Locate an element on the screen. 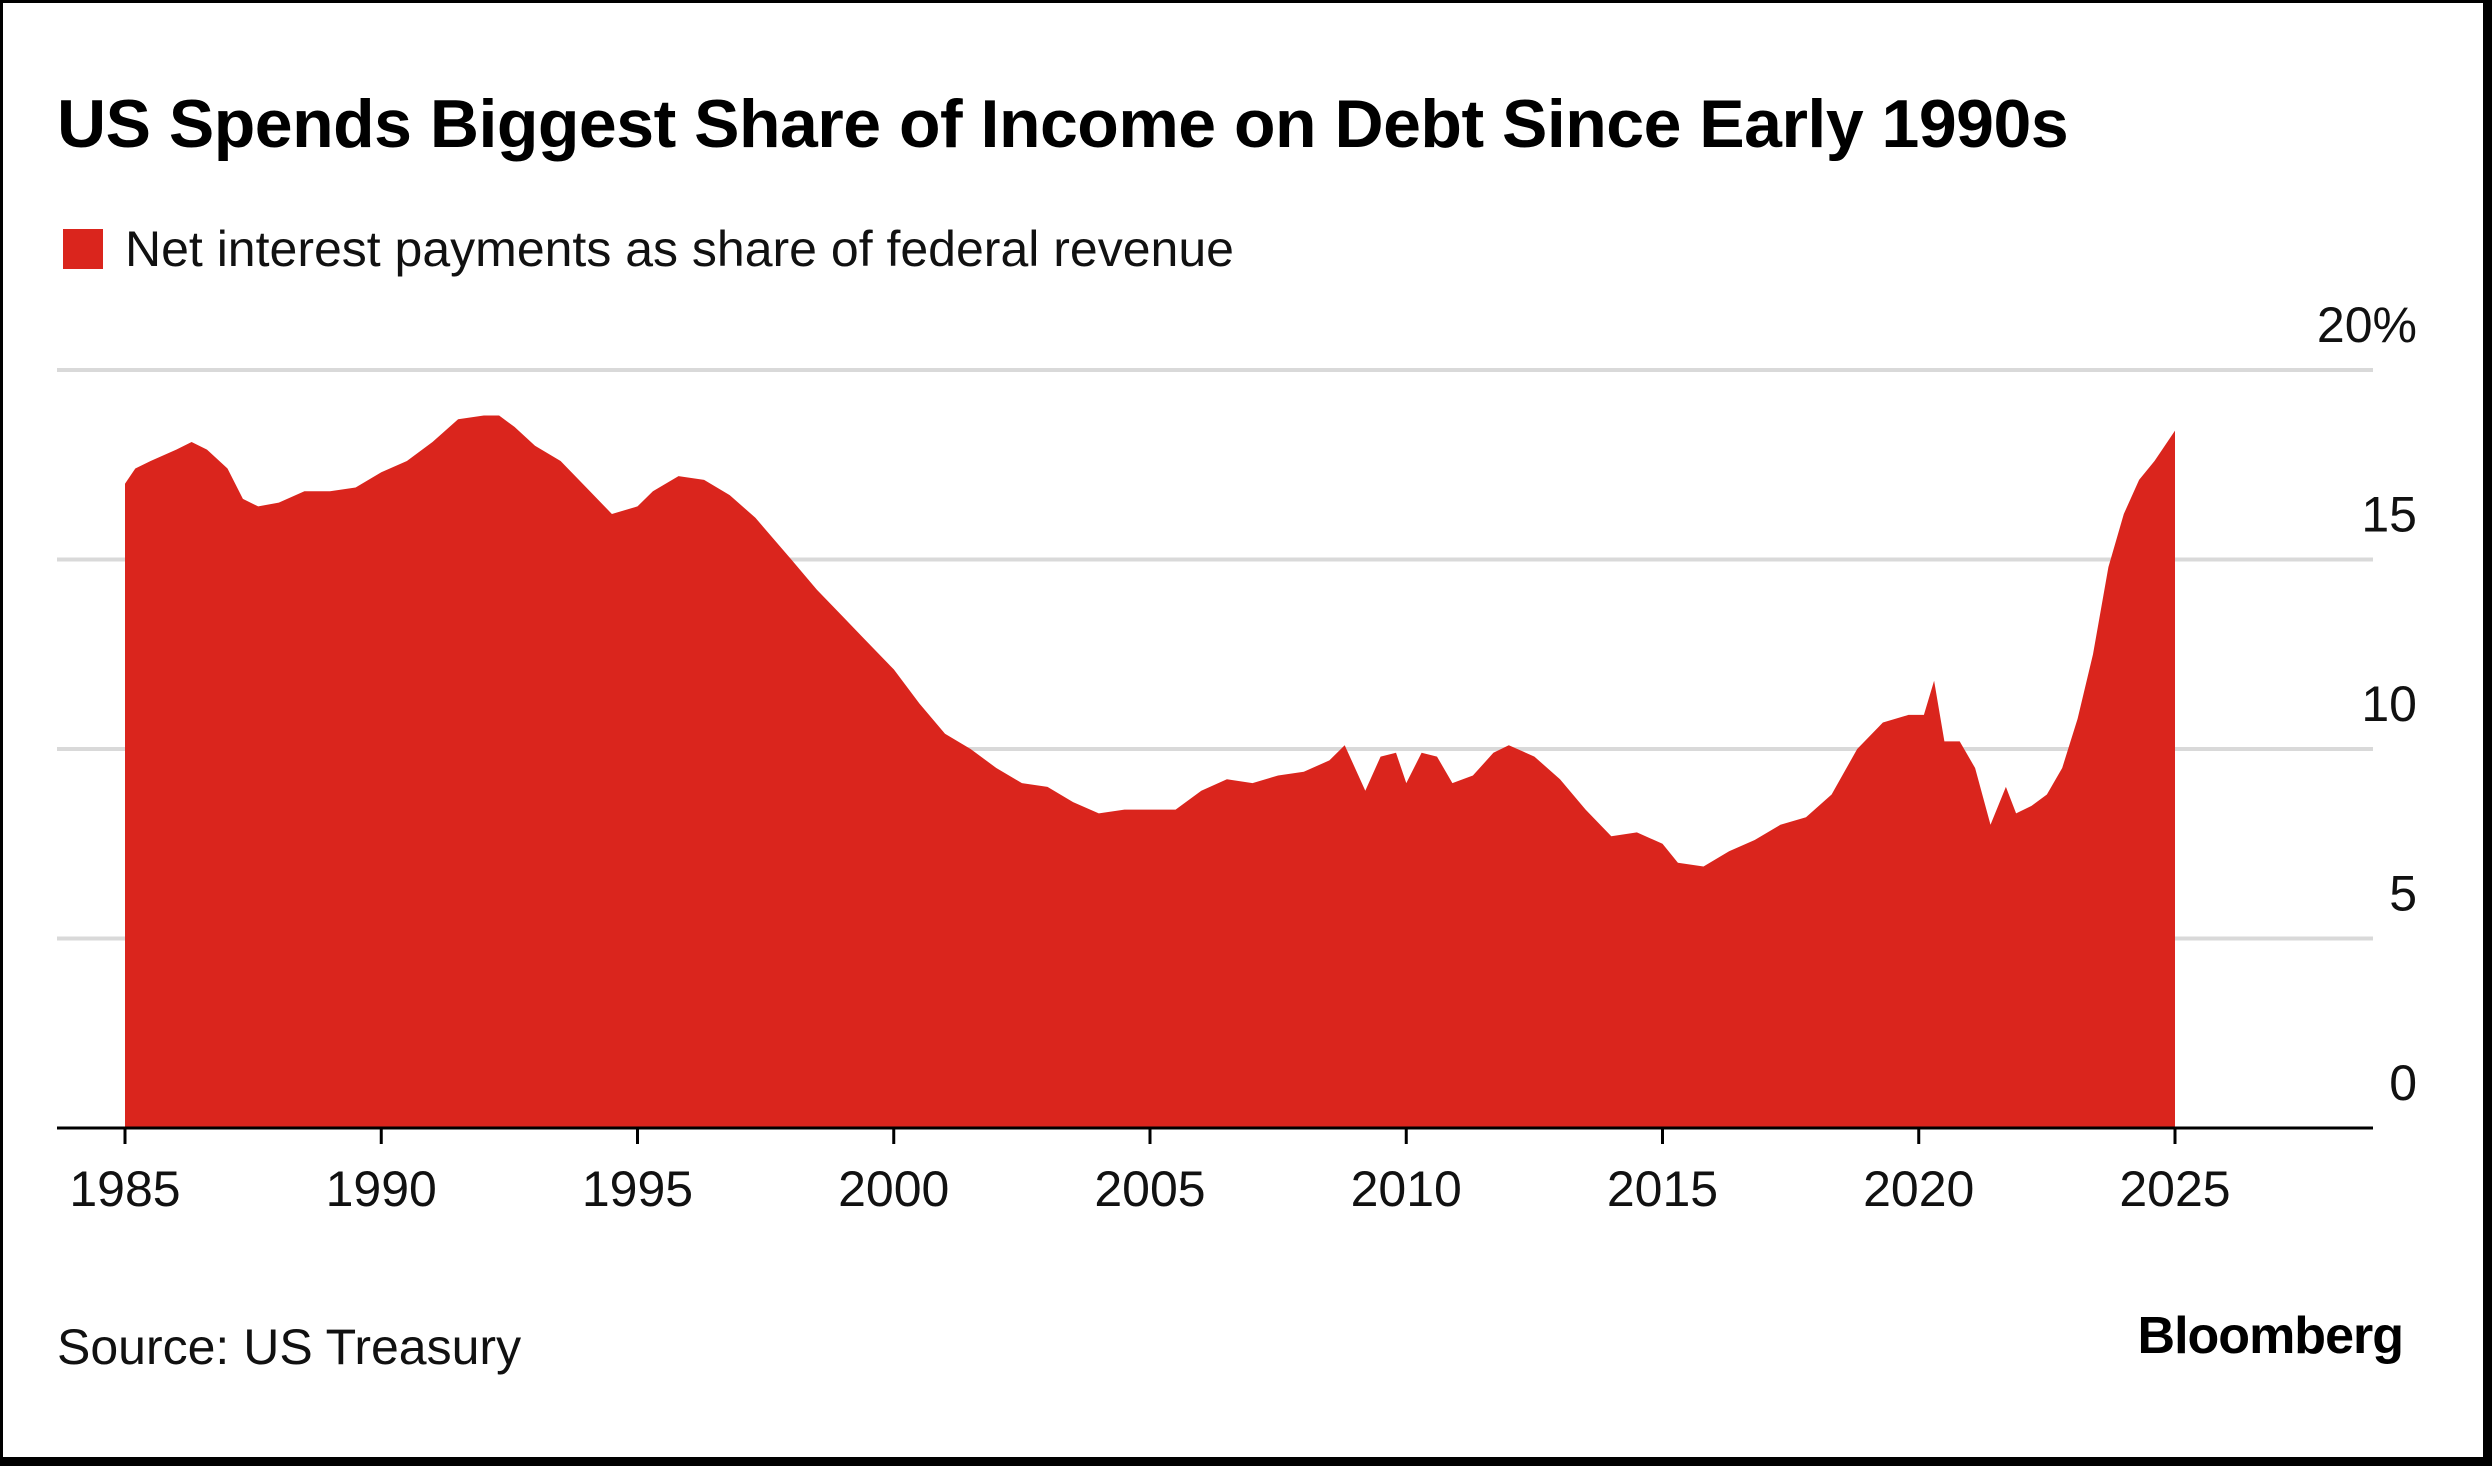  x-tick-label-2010: 2010 is located at coordinates (1406, 1189).